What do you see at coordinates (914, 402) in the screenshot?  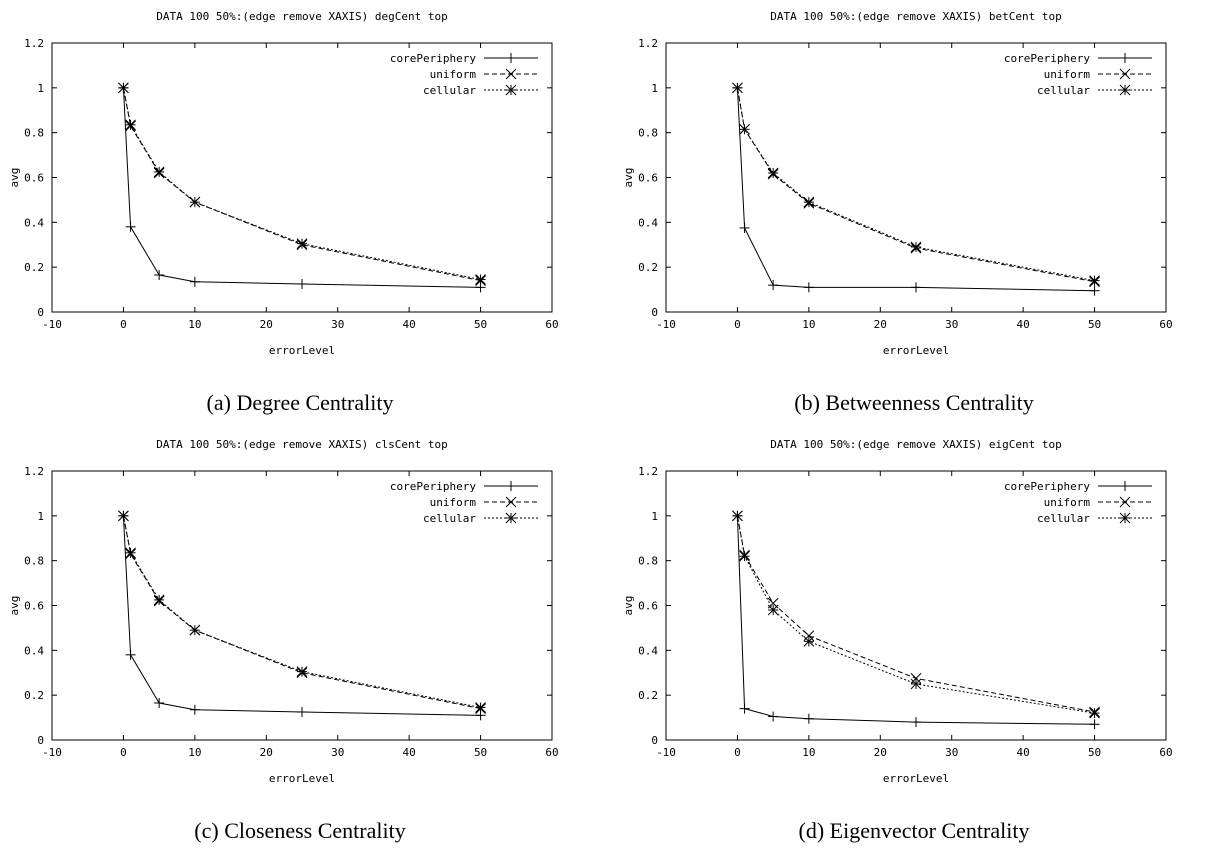 I see `figure-caption: (b) Betweenness Centrality` at bounding box center [914, 402].